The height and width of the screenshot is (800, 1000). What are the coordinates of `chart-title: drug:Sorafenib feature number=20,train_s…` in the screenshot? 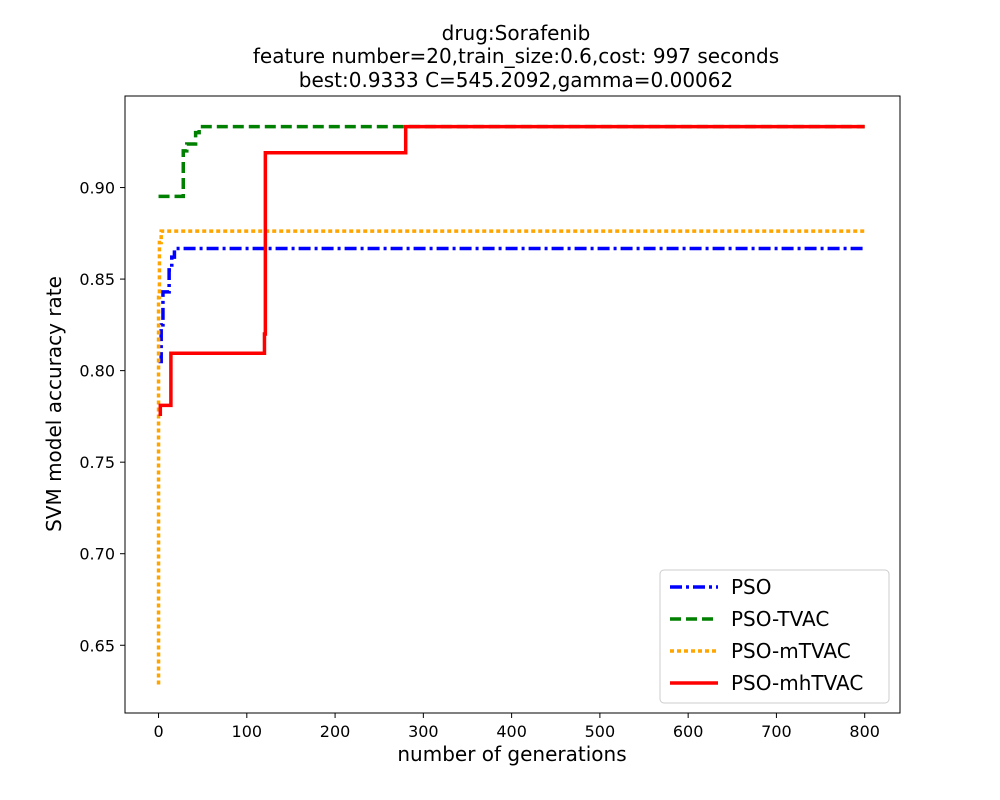 It's located at (516, 56).